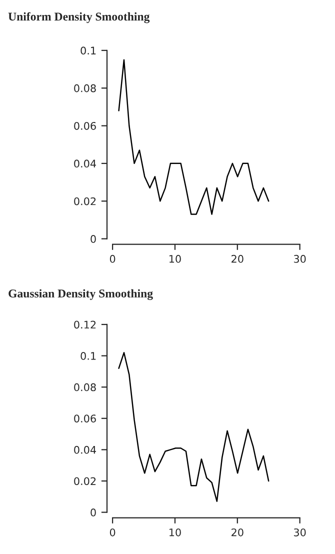  I want to click on chart-title: Gaussian Density Smoothing, so click(80, 294).